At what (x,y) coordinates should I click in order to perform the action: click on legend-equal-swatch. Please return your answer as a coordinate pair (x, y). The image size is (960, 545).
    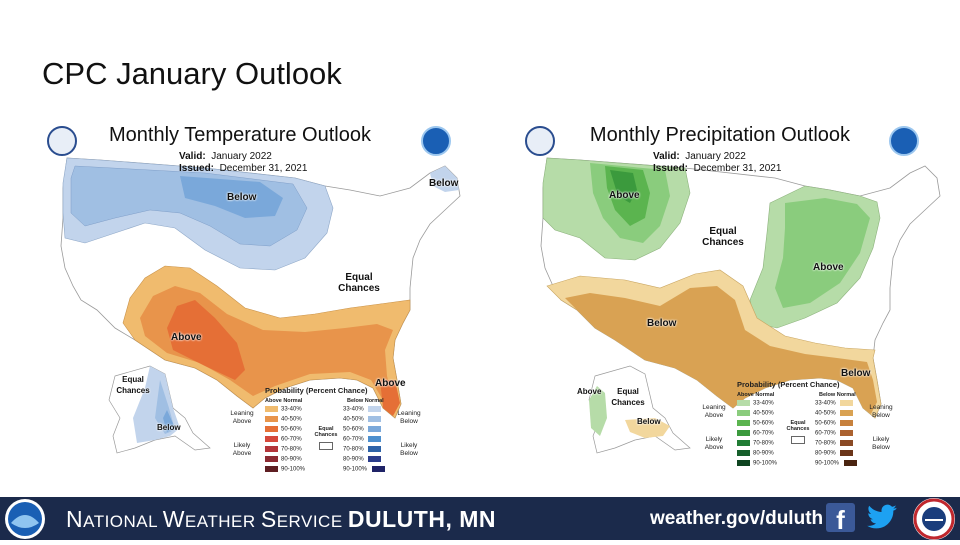
    Looking at the image, I should click on (798, 440).